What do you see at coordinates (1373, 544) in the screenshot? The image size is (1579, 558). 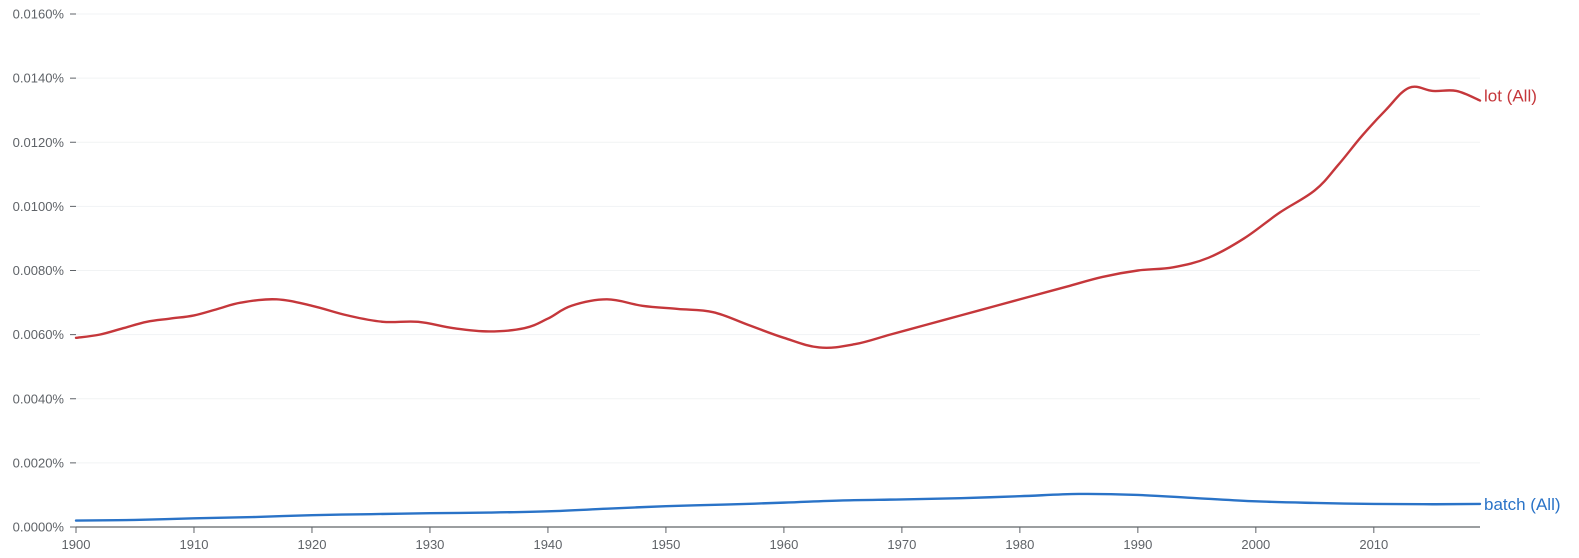 I see `x-tick-label: 2010` at bounding box center [1373, 544].